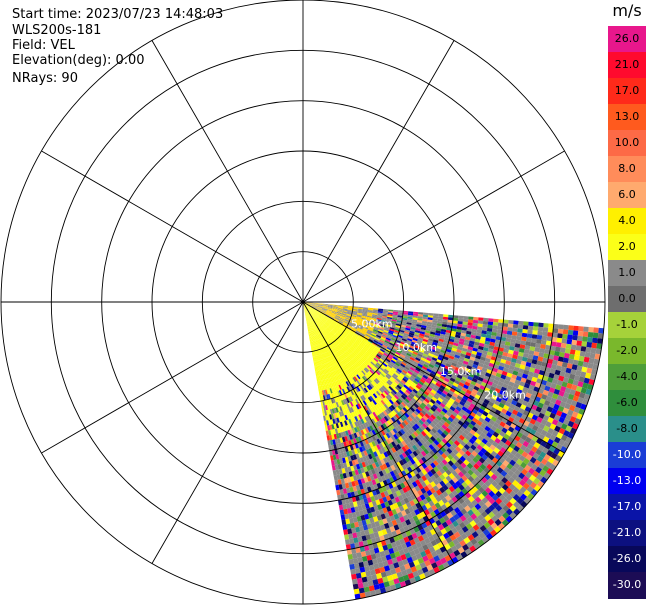  I want to click on colorbar-swatch, so click(627, 143).